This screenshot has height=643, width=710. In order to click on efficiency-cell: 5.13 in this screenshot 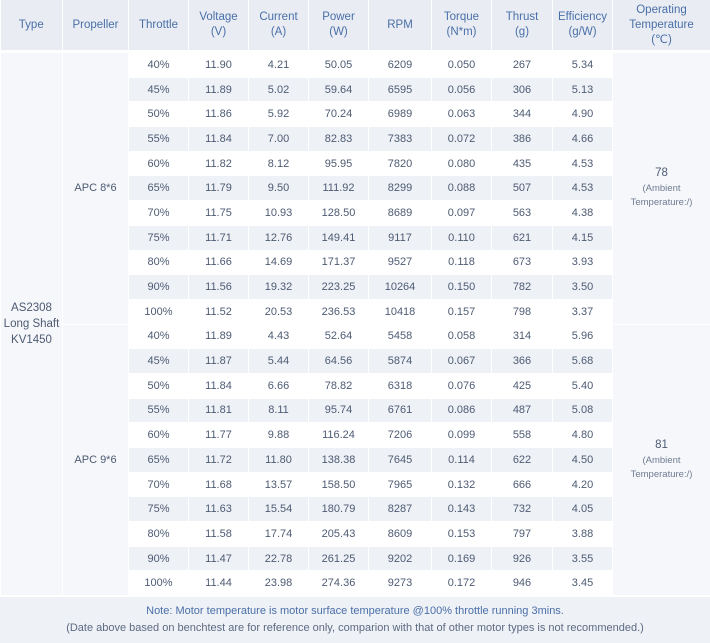, I will do `click(582, 89)`.